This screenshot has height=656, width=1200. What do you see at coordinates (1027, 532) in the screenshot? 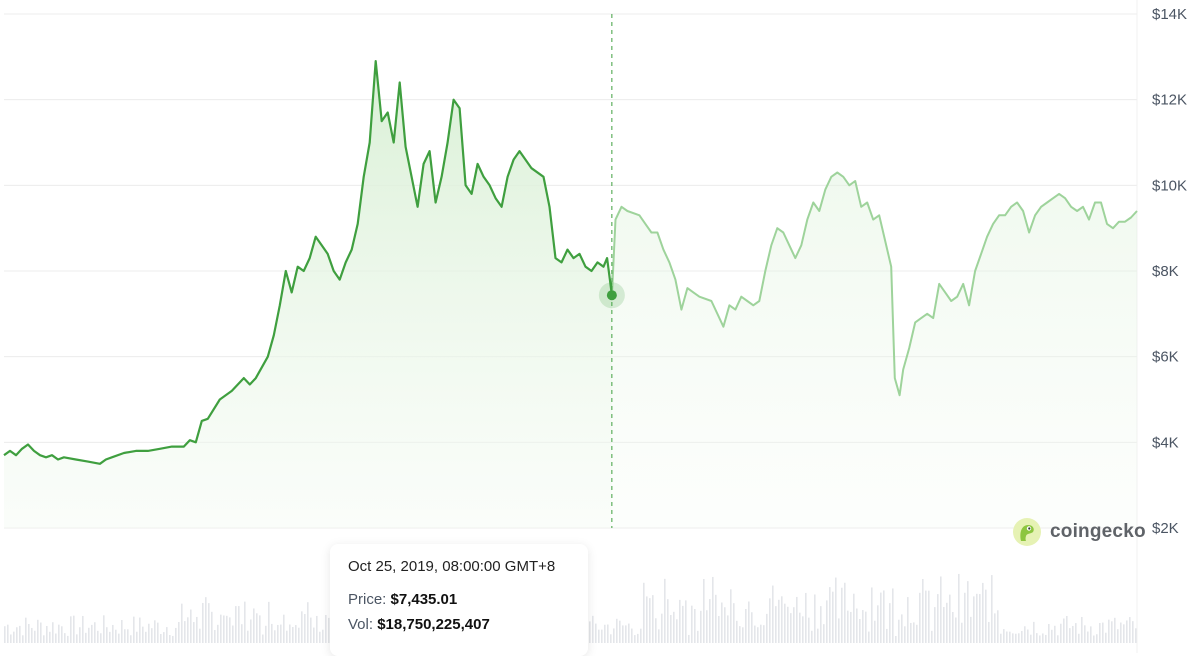
I see `gecko-logo-icon` at bounding box center [1027, 532].